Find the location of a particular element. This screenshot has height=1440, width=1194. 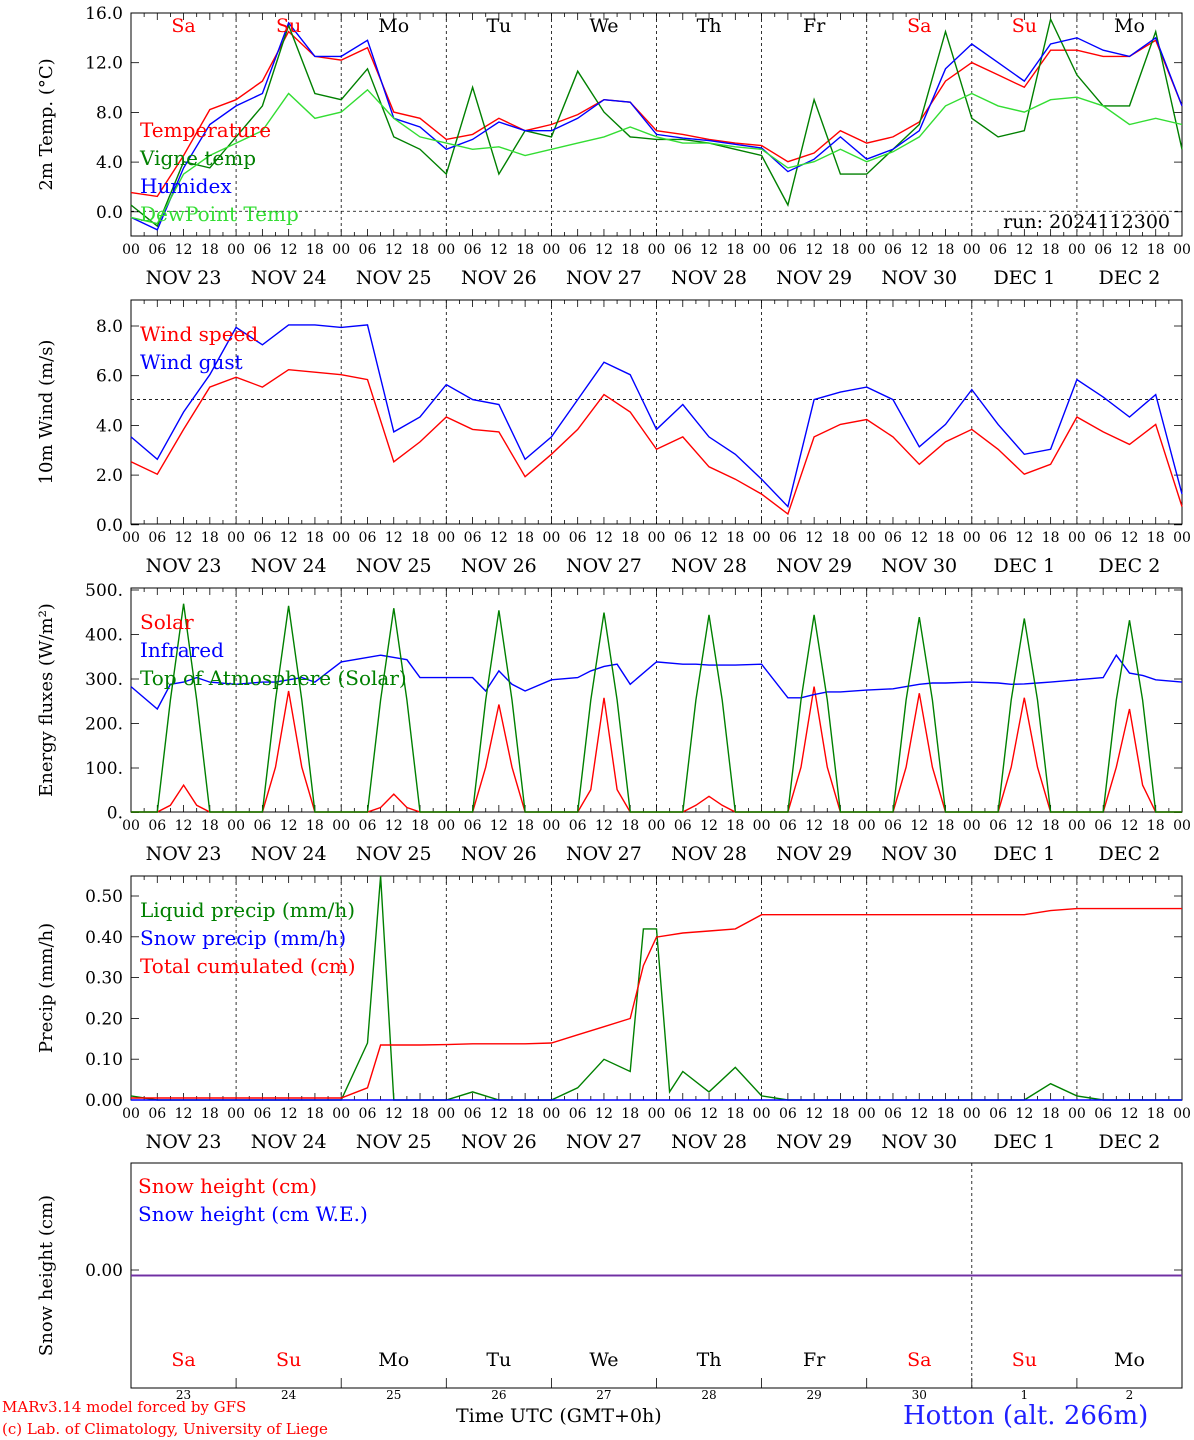

date-label: DEC 2 is located at coordinates (1130, 278).